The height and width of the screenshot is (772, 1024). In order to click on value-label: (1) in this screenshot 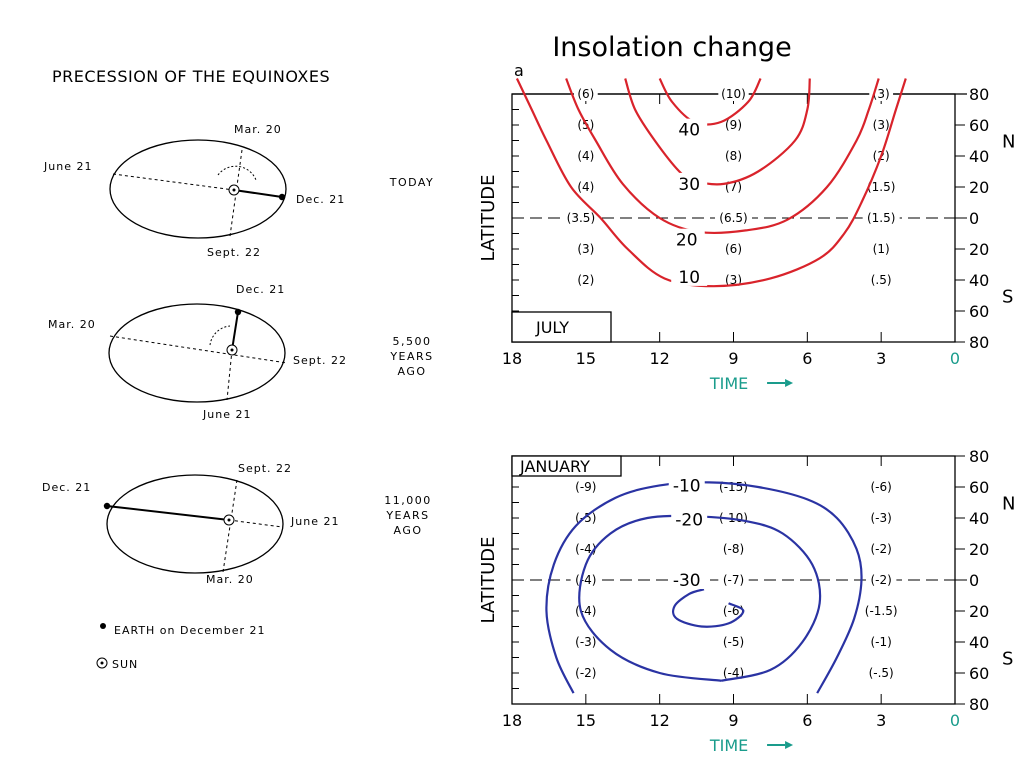, I will do `click(881, 249)`.